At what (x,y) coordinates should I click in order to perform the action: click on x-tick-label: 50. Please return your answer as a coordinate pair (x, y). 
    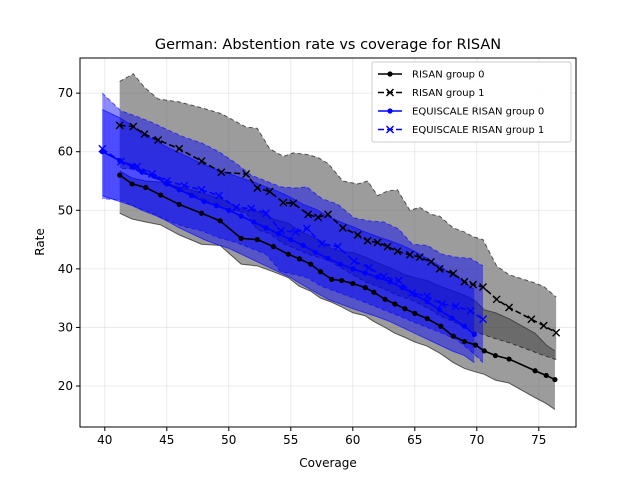
    Looking at the image, I should click on (228, 440).